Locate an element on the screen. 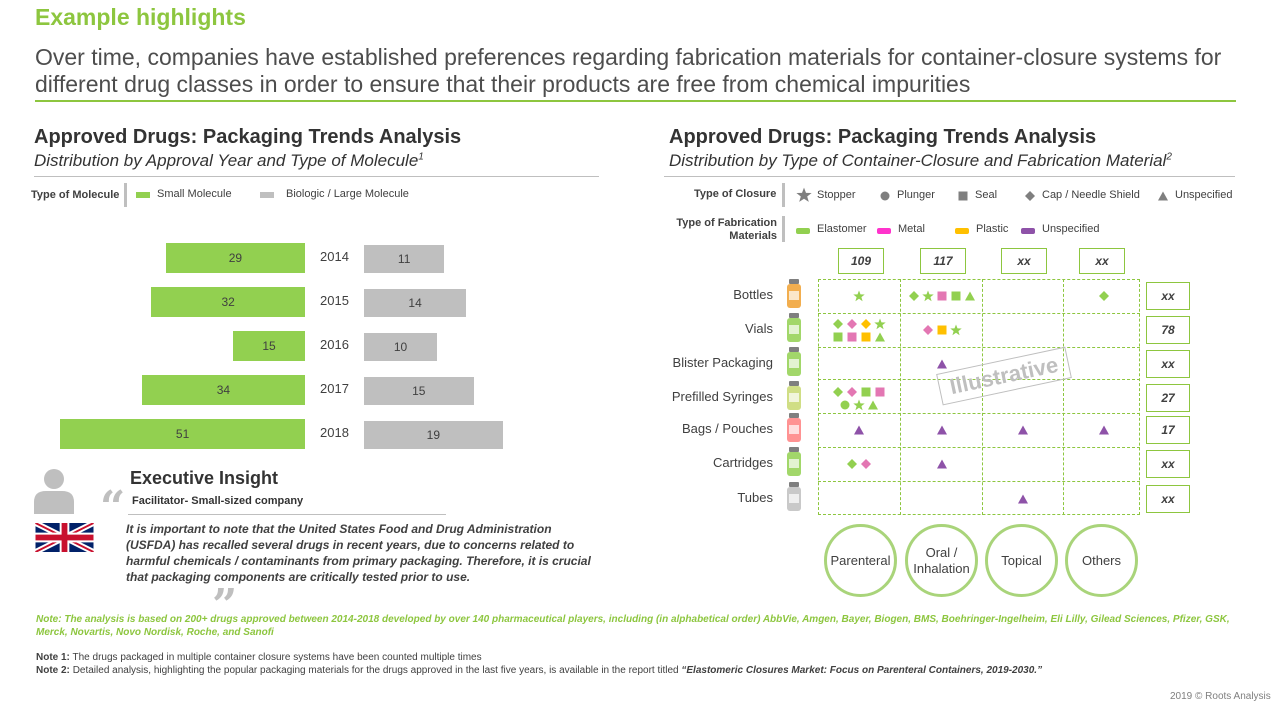 The image size is (1280, 720). copyright: 2019 © Roots Analysis is located at coordinates (1220, 696).